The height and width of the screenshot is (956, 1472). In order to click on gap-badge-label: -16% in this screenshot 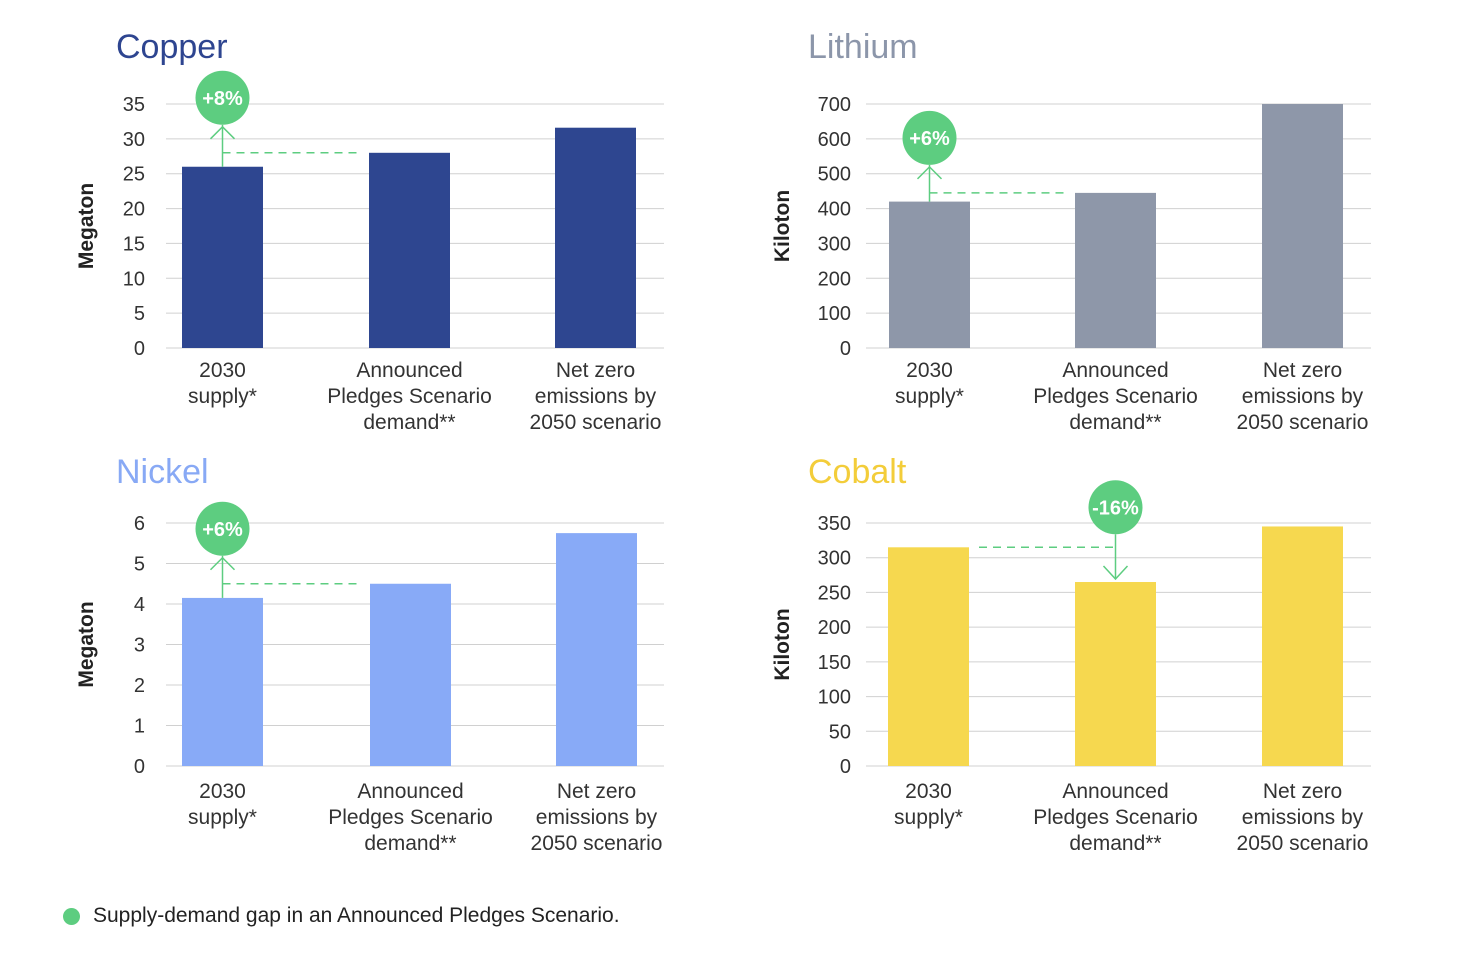, I will do `click(1115, 508)`.